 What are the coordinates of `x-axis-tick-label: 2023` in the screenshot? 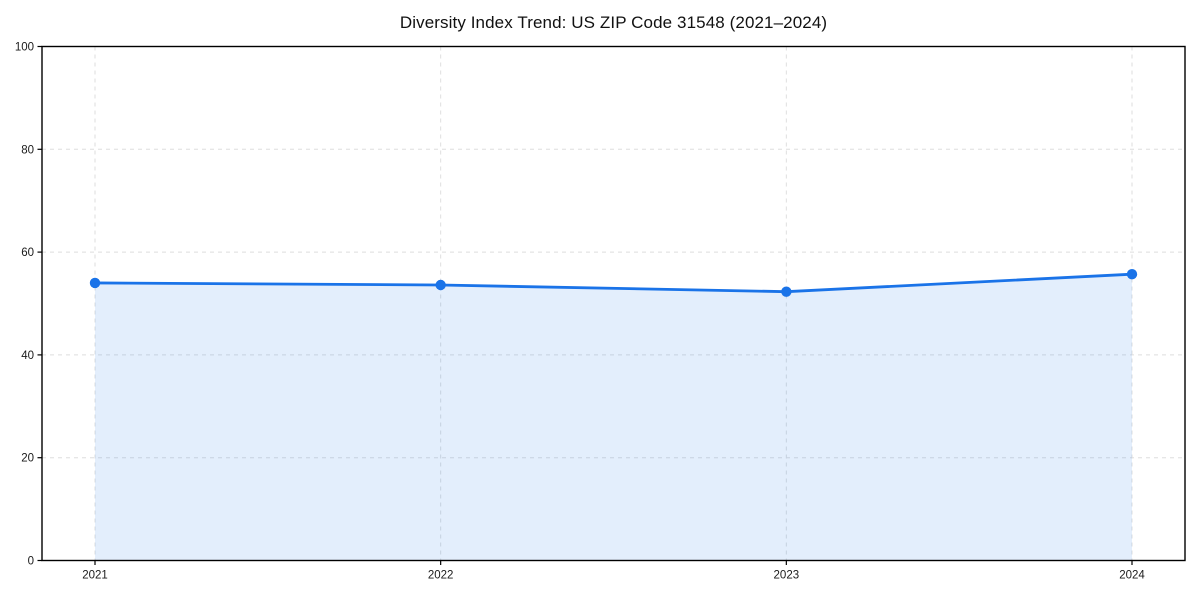 It's located at (787, 576).